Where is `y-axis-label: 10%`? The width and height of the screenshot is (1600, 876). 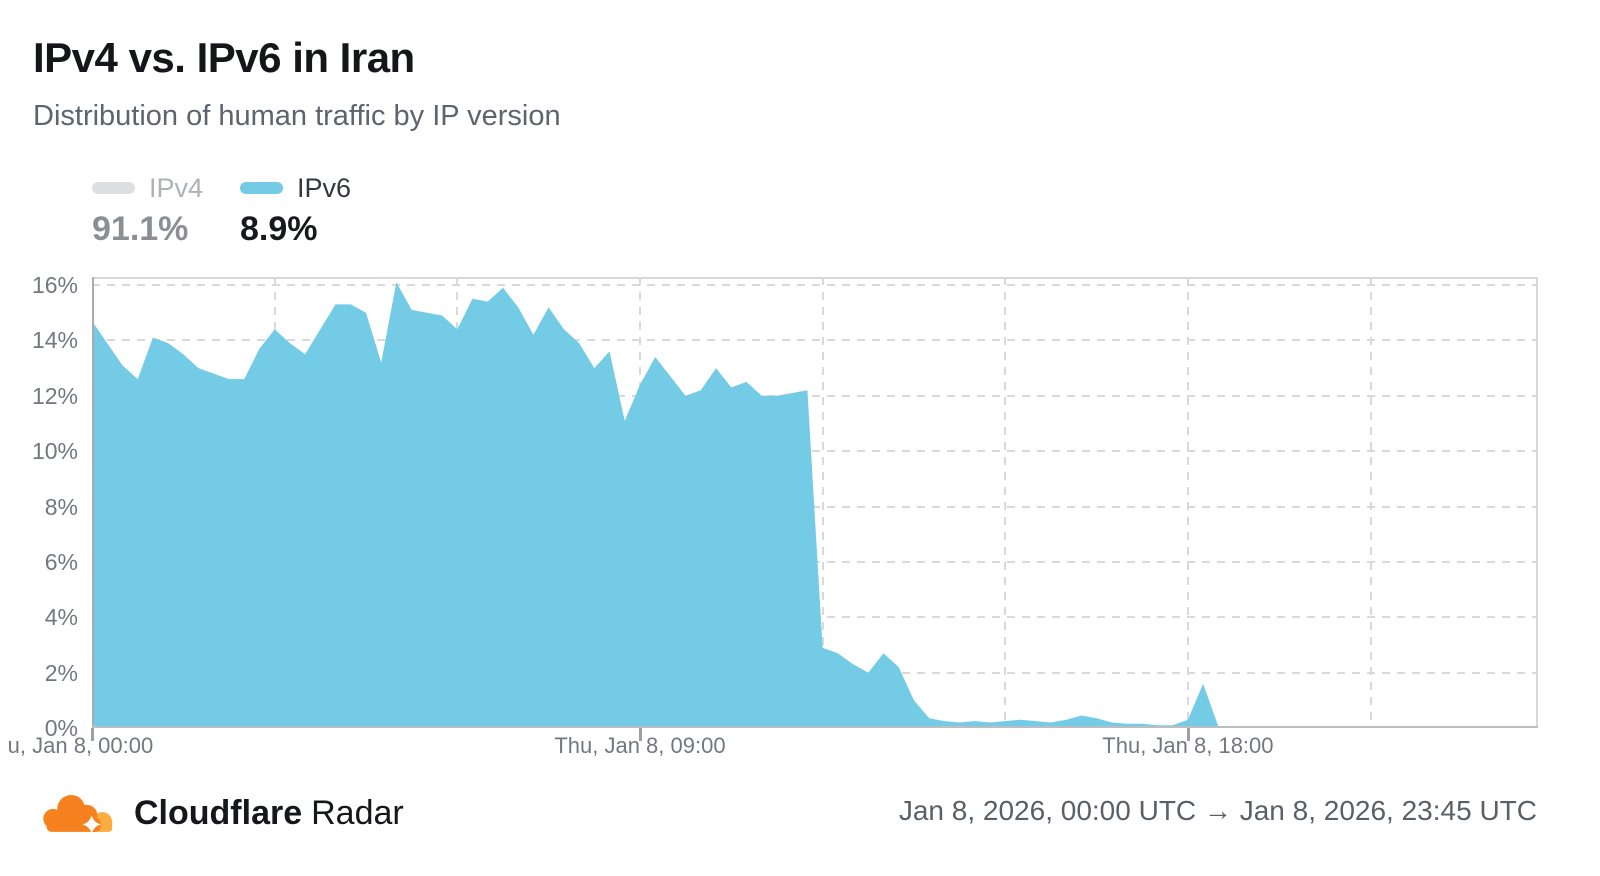
y-axis-label: 10% is located at coordinates (54, 451).